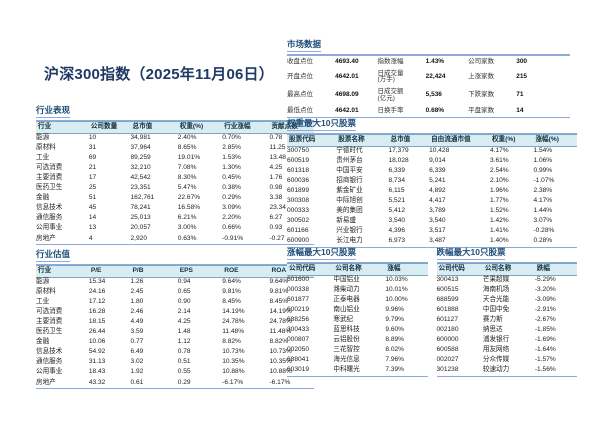  I want to click on table-row: 601888 中国中免 -2.91%, so click(507, 311).